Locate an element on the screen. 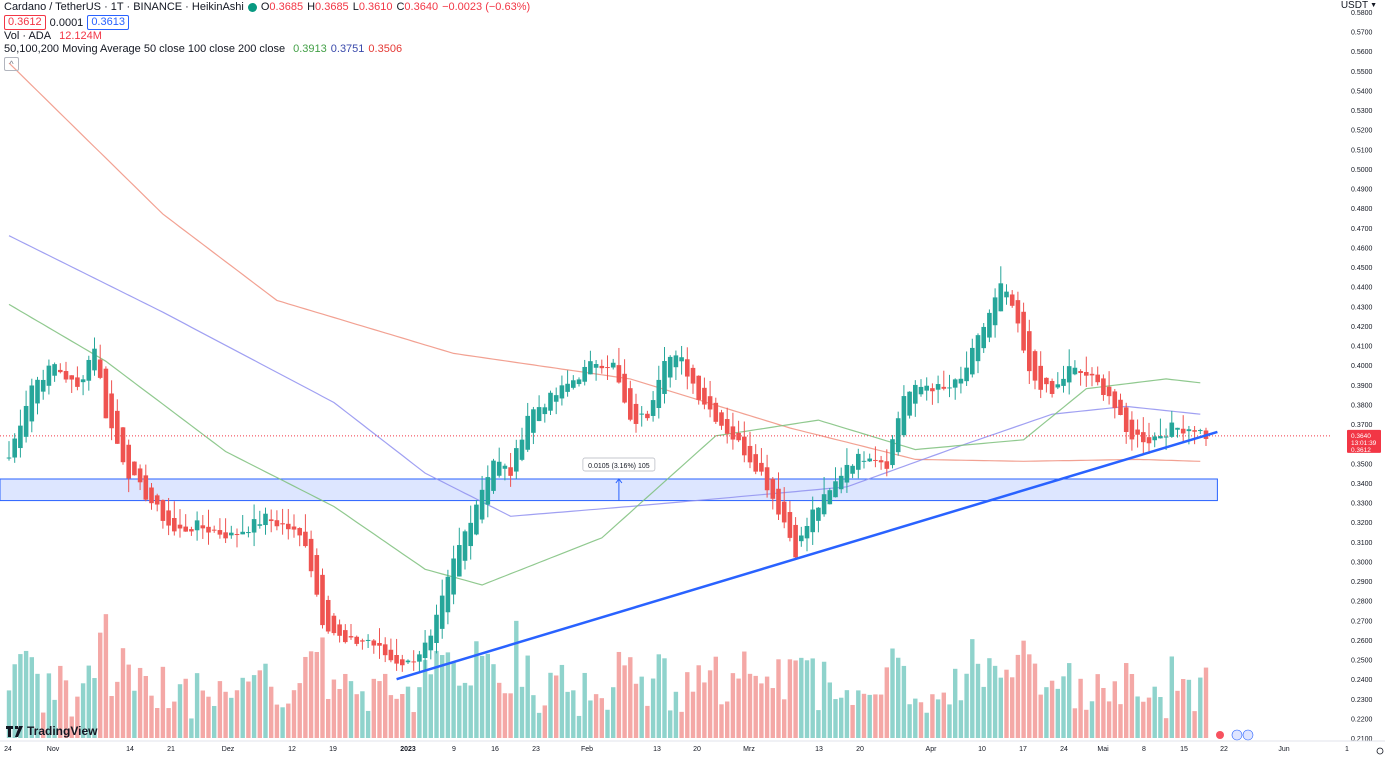 Image resolution: width=1385 pixels, height=758 pixels. ma200-value: 0.3506 is located at coordinates (385, 49).